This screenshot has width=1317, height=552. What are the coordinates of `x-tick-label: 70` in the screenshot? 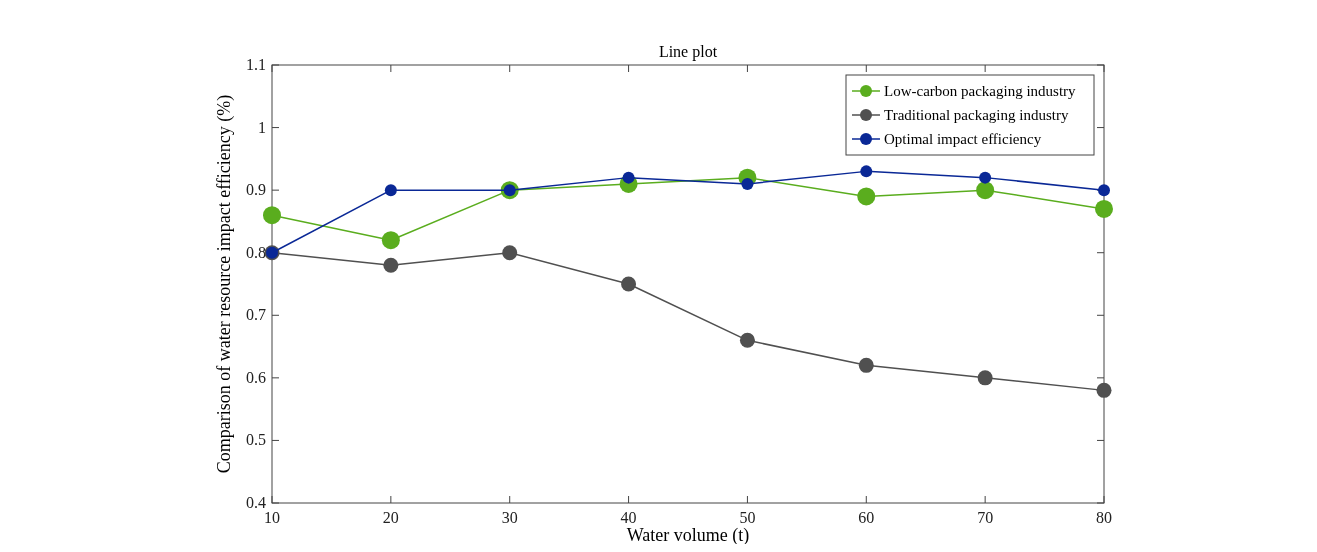 It's located at (985, 517).